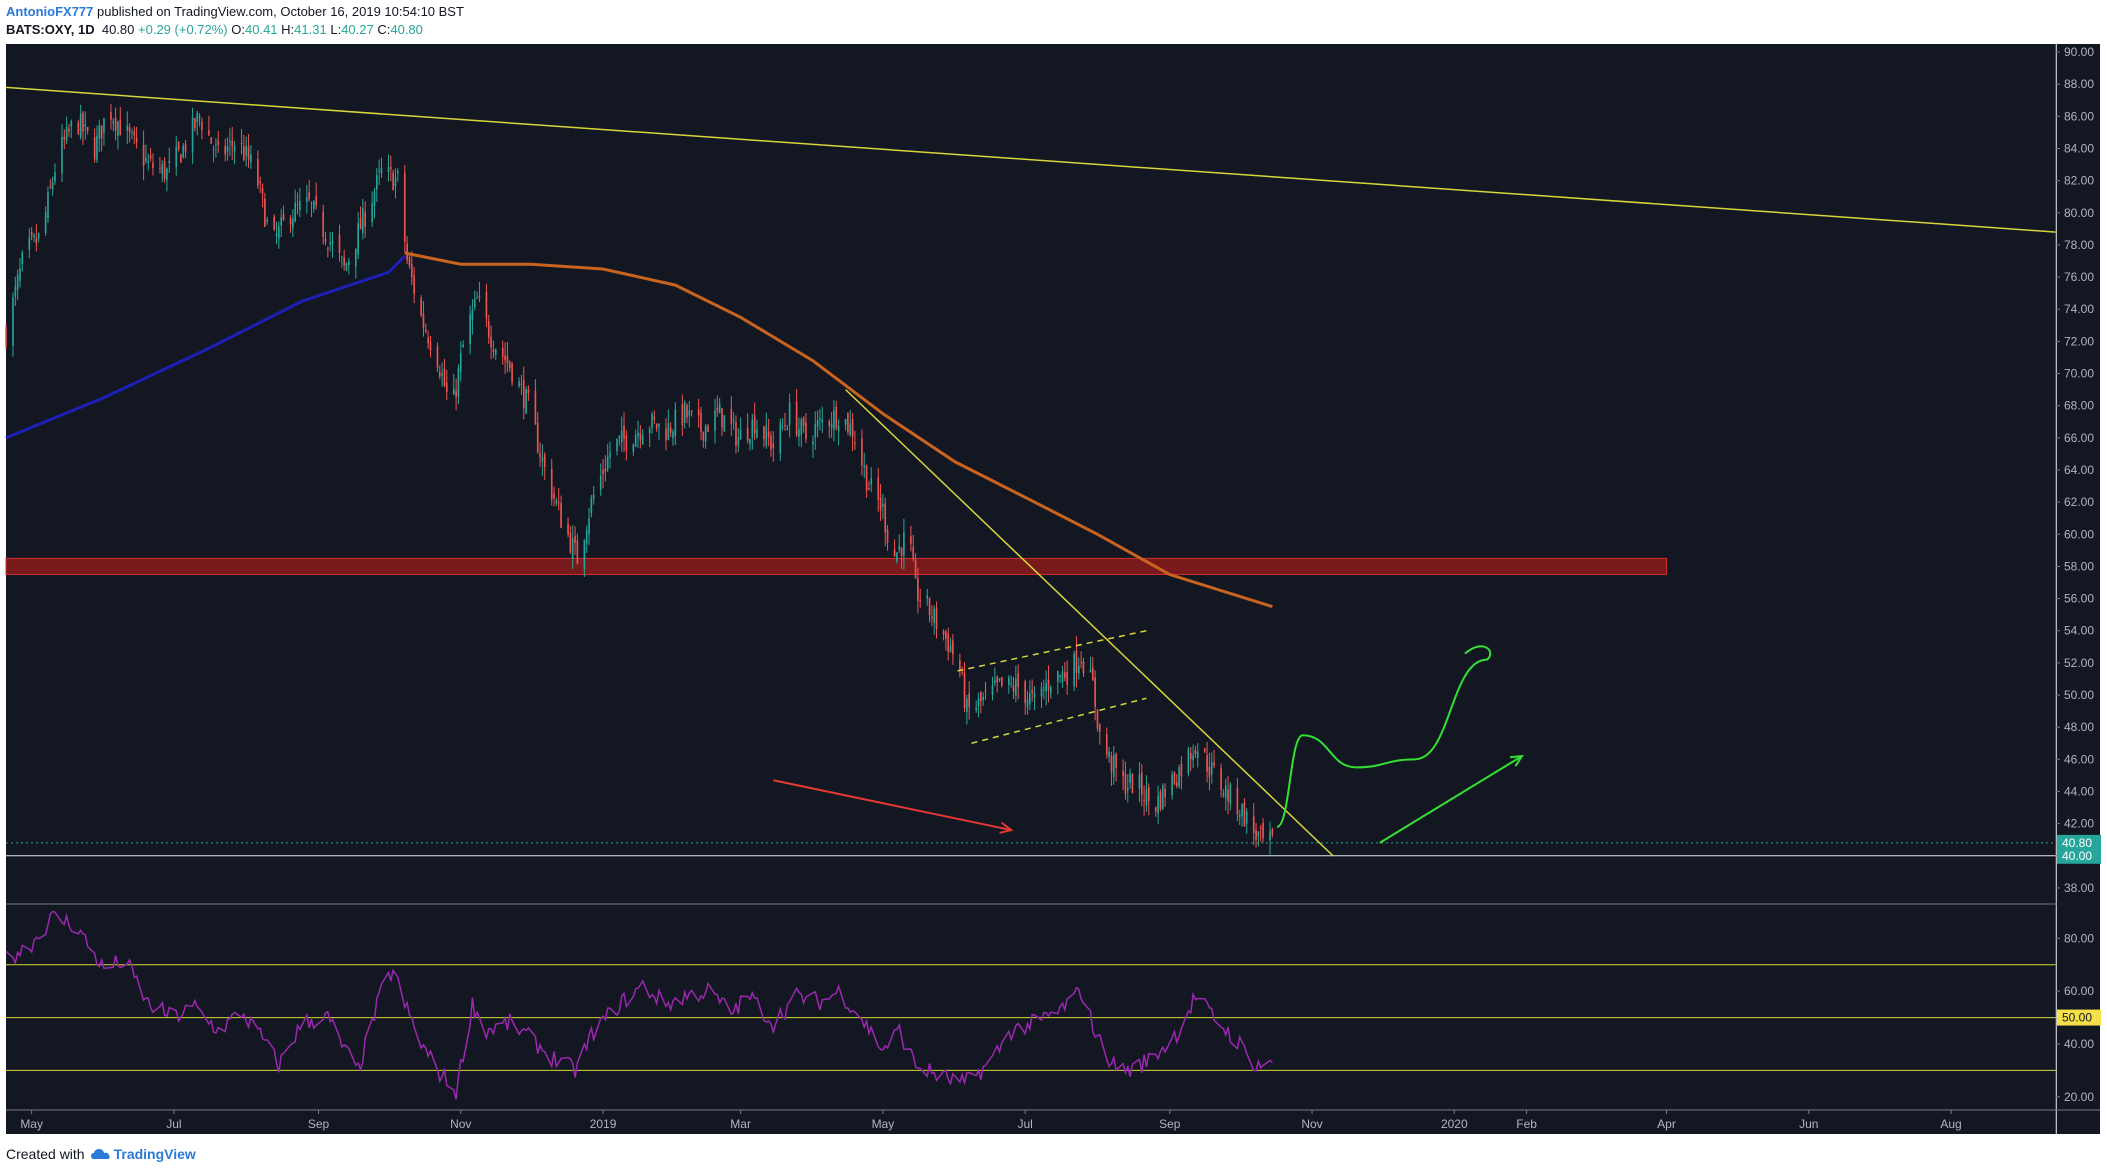  Describe the element at coordinates (639, 1005) in the screenshot. I see `rsi-line` at that location.